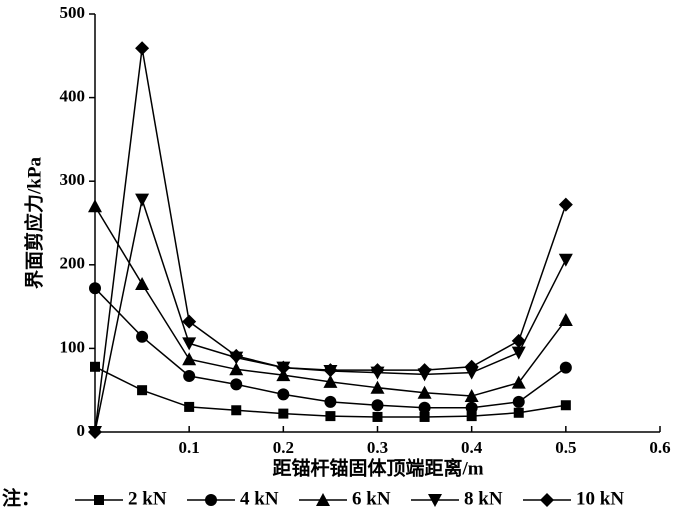 The width and height of the screenshot is (700, 516). I want to click on x-tick-label: 0.1, so click(189, 447).